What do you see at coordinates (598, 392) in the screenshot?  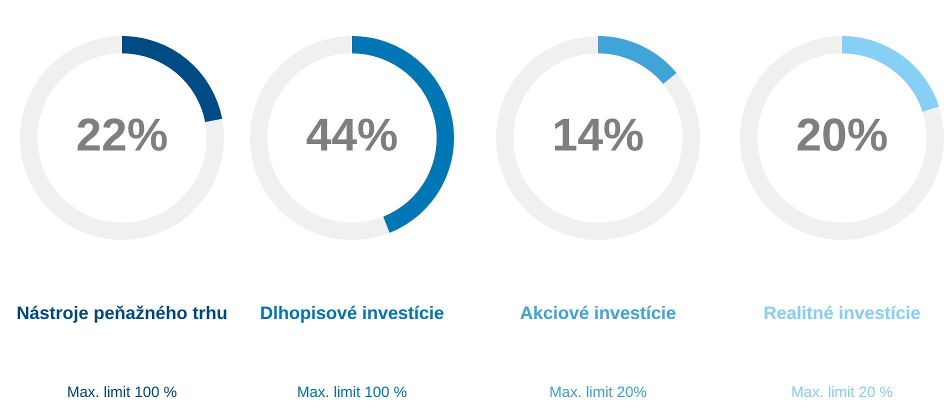 I see `text: Max. limit 20%` at bounding box center [598, 392].